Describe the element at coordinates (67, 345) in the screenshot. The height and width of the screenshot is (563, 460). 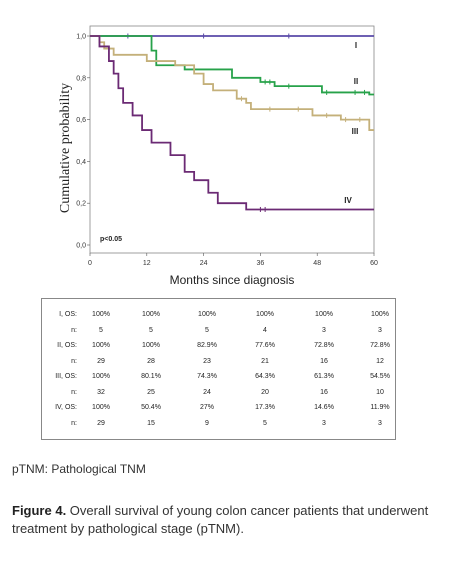
I see `risk-table-row-label: II, OS:` at that location.